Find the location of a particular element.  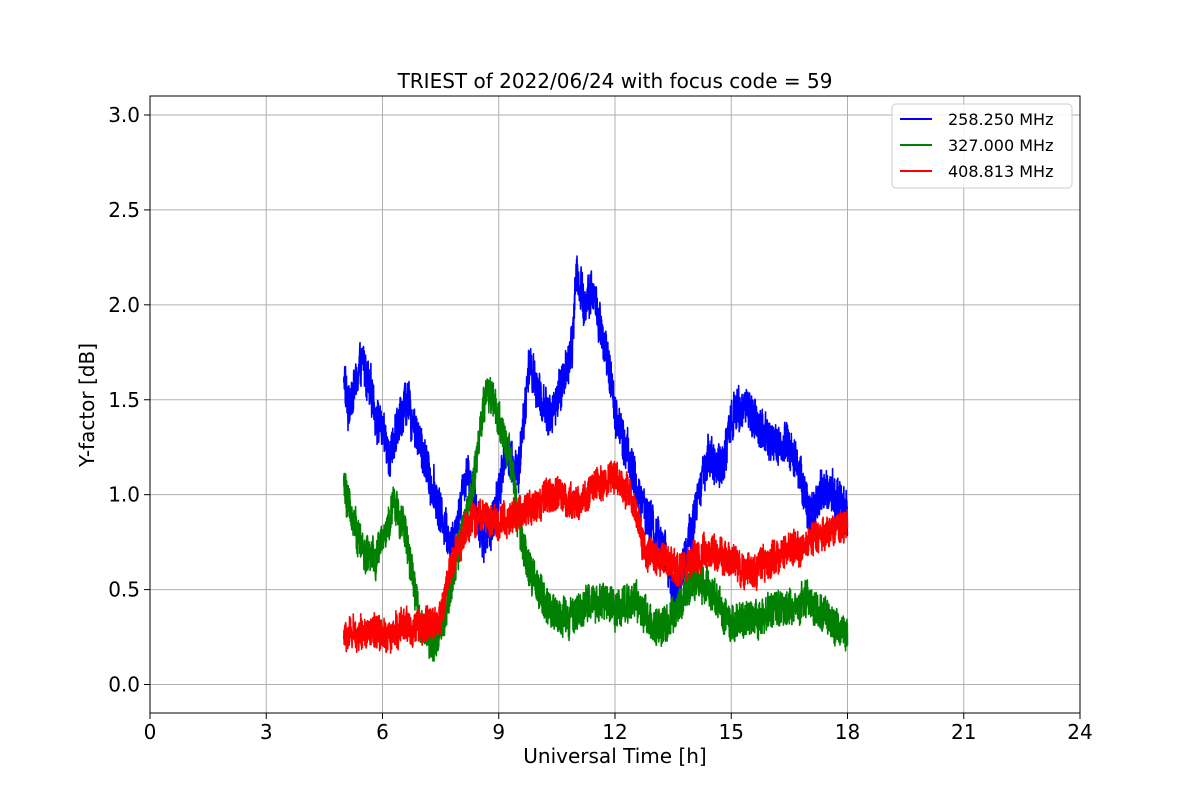

x-tick-label: 21 is located at coordinates (963, 732).